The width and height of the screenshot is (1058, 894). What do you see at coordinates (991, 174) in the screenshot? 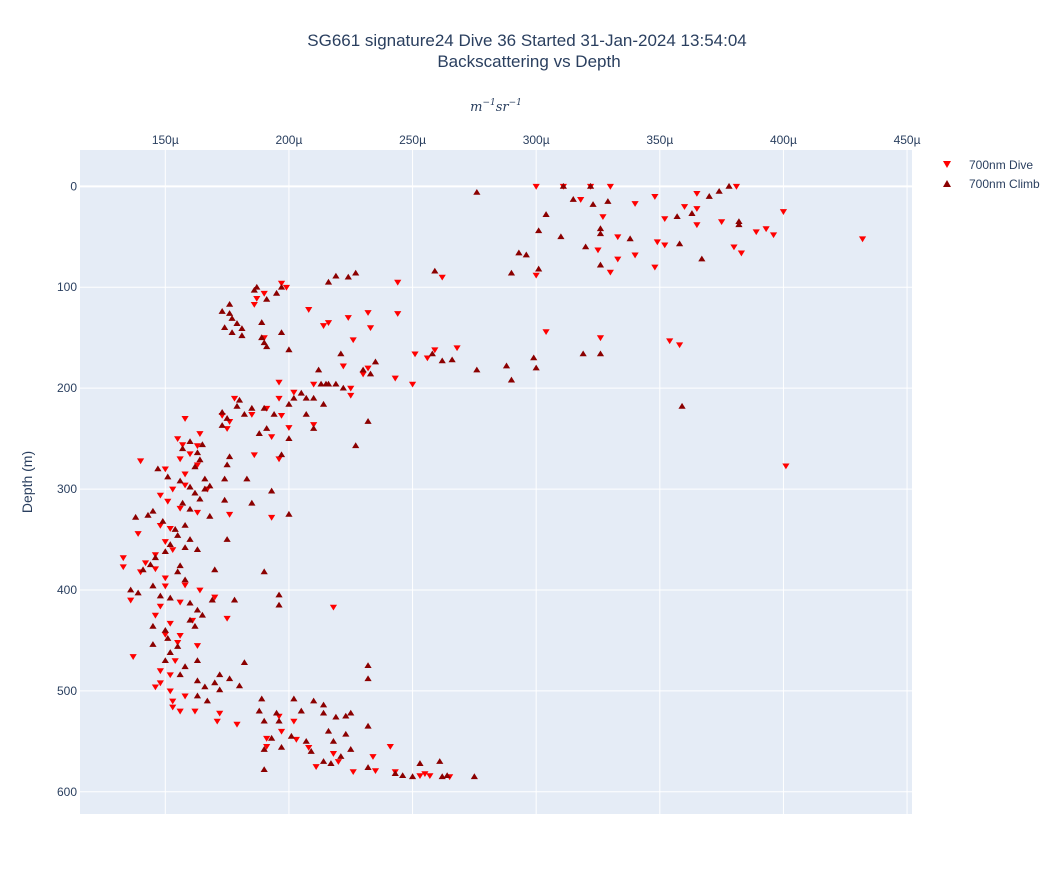
I see `legend: 700nm Dive 700nm Climb` at bounding box center [991, 174].